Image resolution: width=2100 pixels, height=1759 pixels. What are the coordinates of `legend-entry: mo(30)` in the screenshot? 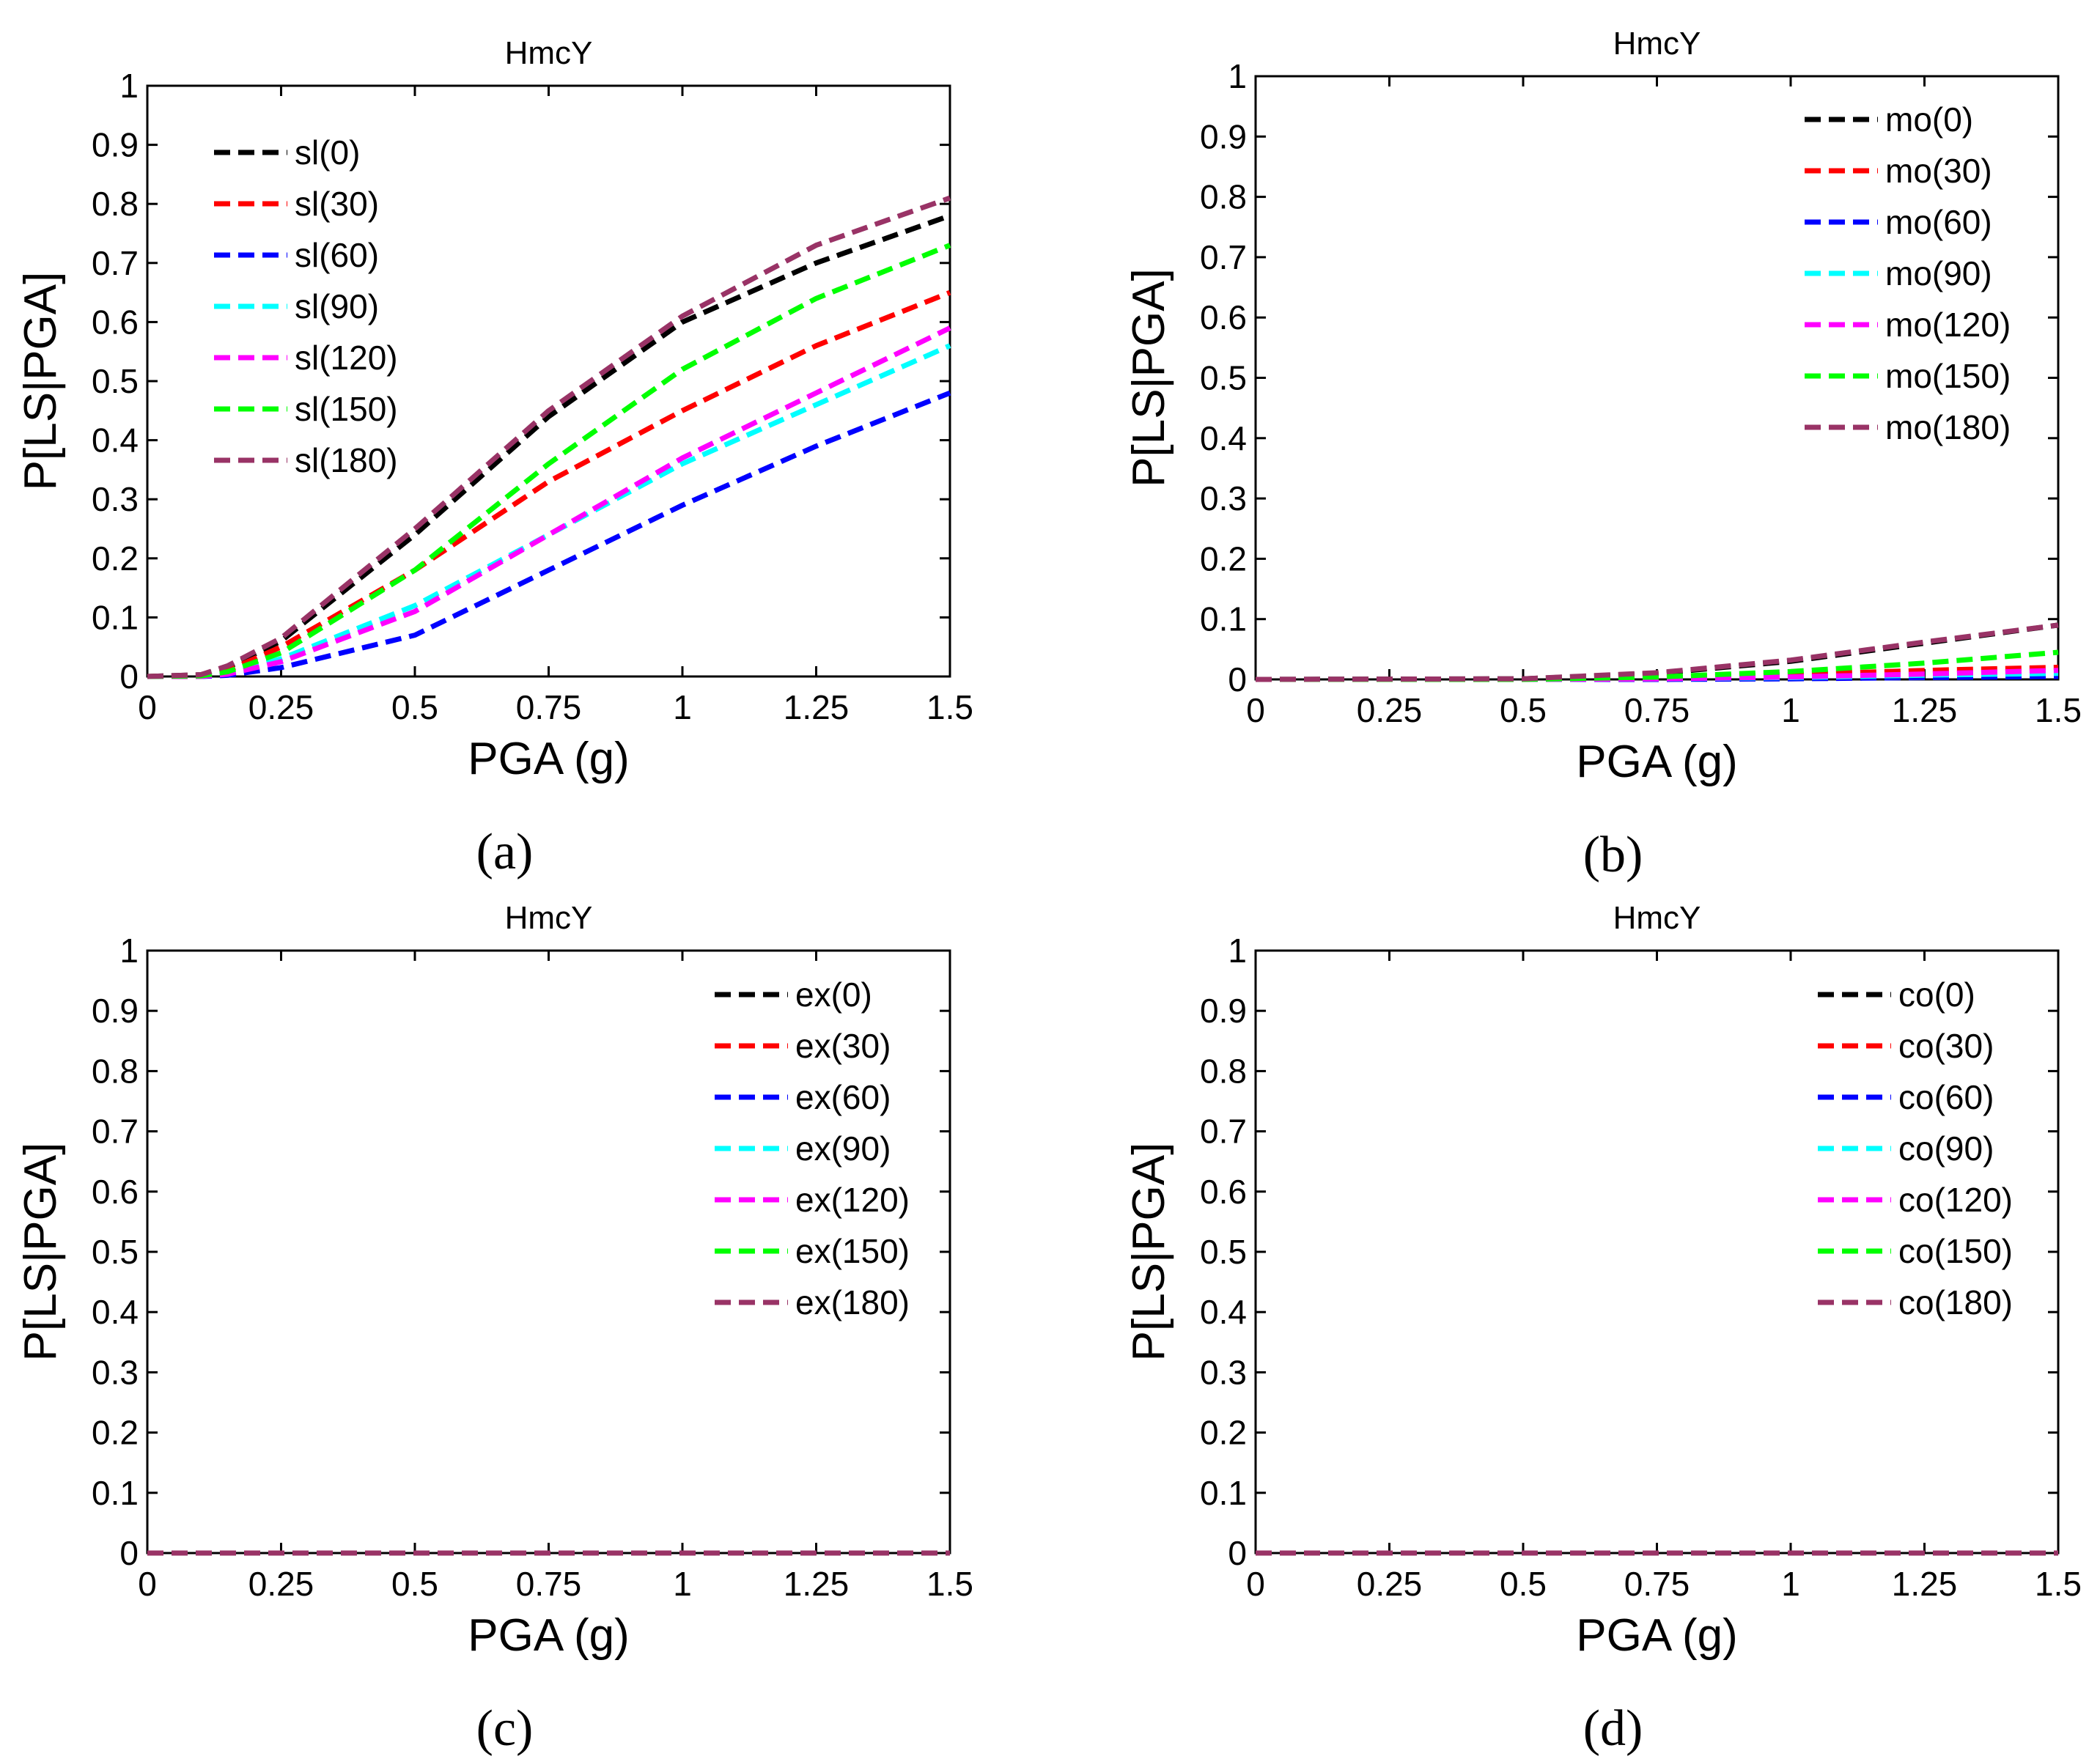 It's located at (1939, 171).